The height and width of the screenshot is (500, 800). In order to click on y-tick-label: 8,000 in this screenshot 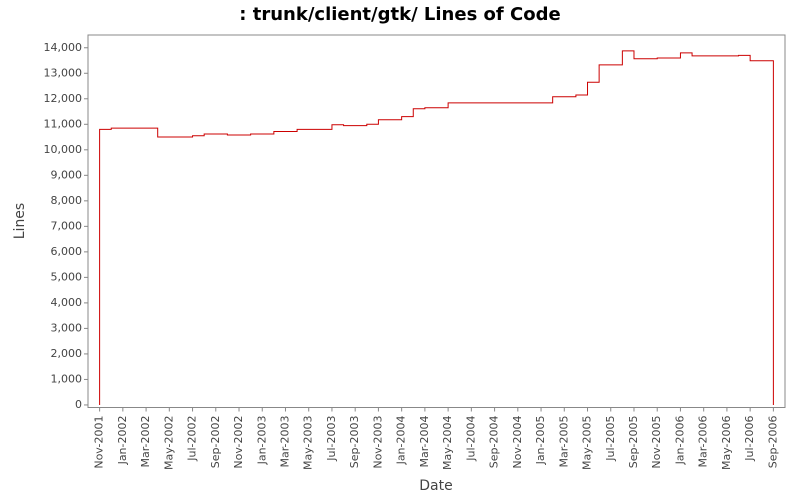, I will do `click(67, 200)`.